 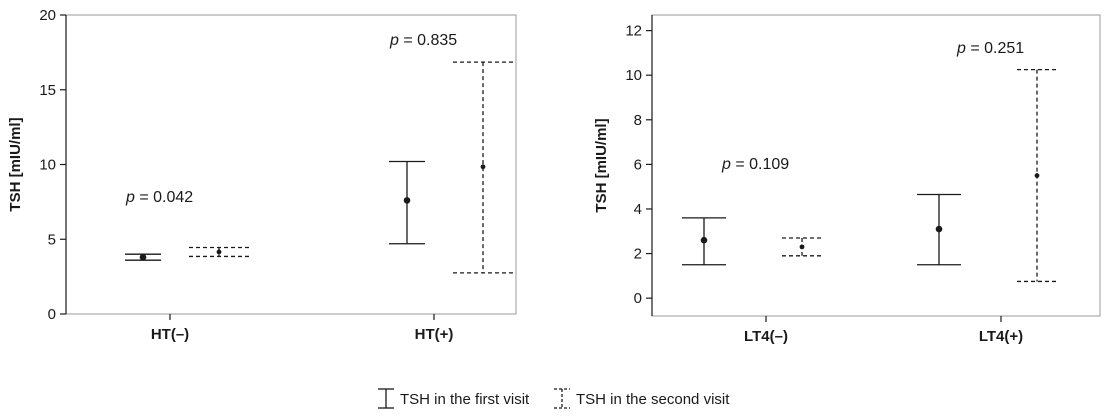 What do you see at coordinates (638, 120) in the screenshot?
I see `y-tick-label: 8` at bounding box center [638, 120].